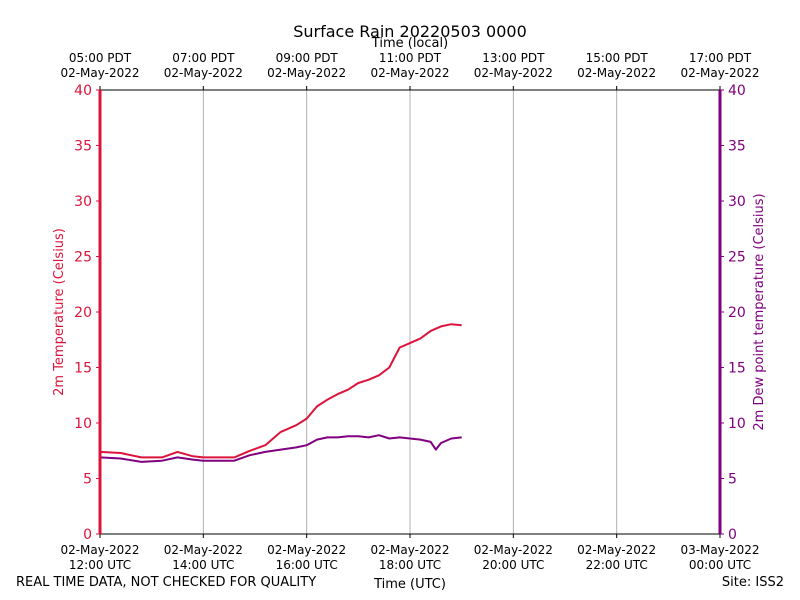 The height and width of the screenshot is (600, 800). Describe the element at coordinates (617, 565) in the screenshot. I see `x-tick-label-time: 22:00 UTC` at that location.